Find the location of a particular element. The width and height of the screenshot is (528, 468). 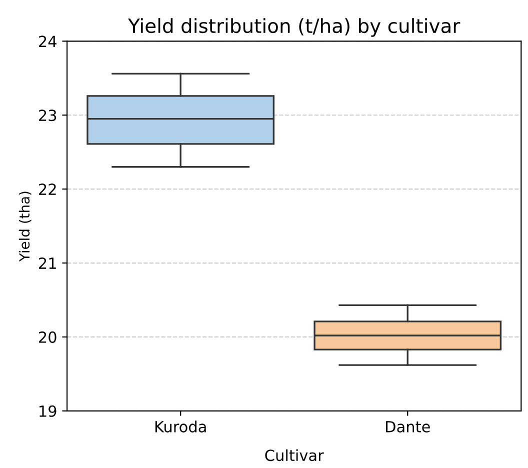

y-tick-label: 19 is located at coordinates (48, 411).